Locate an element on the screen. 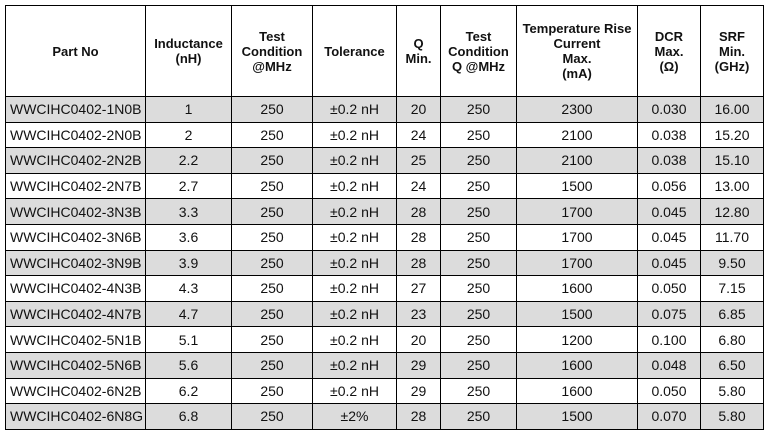 The height and width of the screenshot is (437, 772). cell: 20 is located at coordinates (418, 109).